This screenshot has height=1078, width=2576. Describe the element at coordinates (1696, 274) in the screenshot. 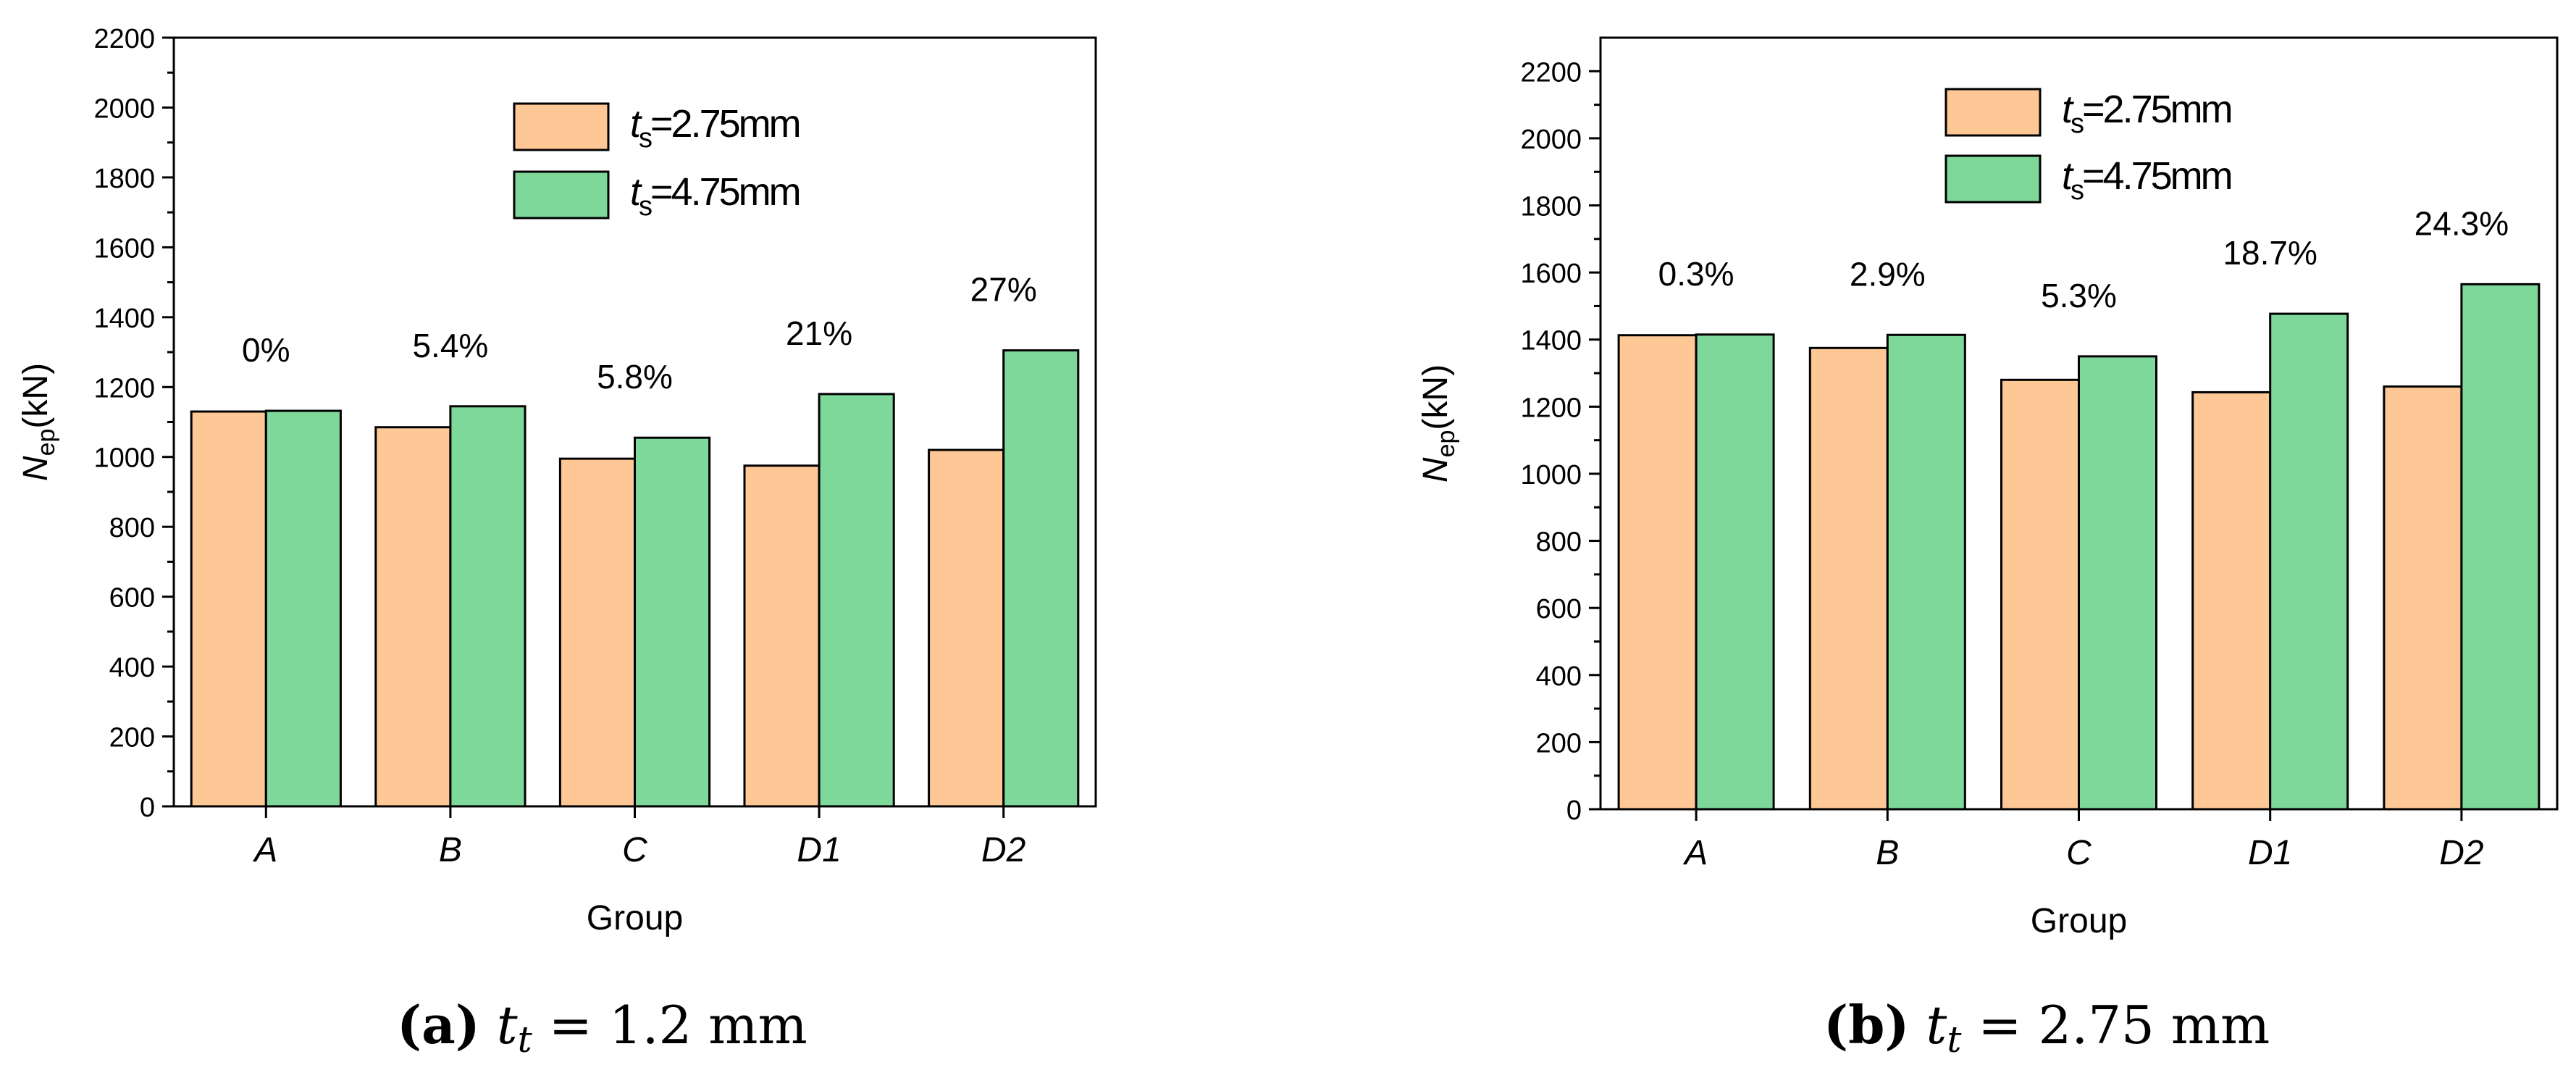

I see `annotation-A: 0.3%` at that location.